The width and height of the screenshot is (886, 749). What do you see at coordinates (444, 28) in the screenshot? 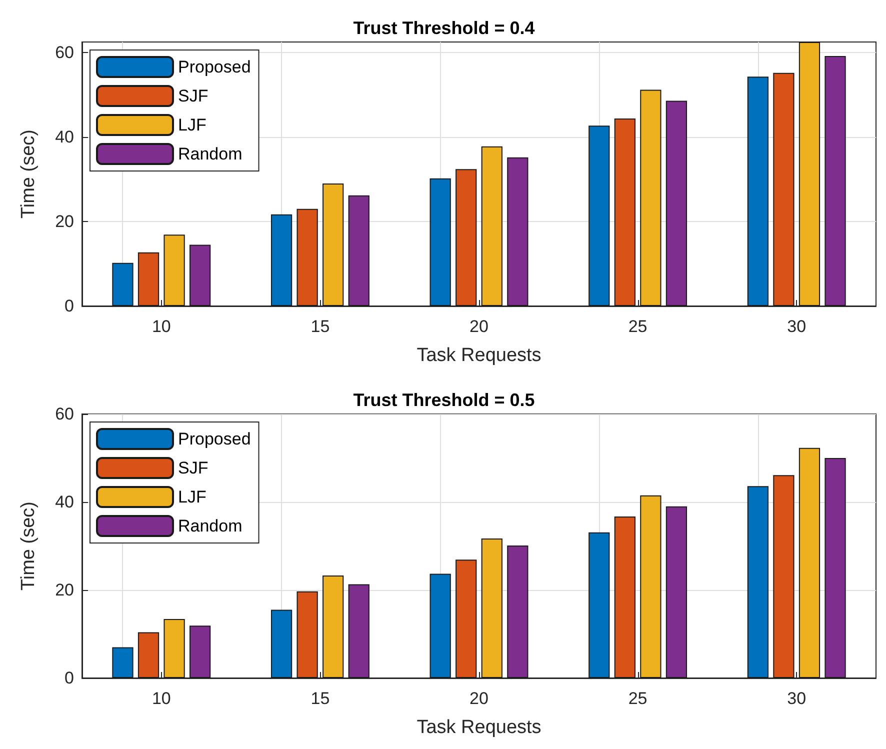
I see `chart-title: Trust Threshold = 0.4` at bounding box center [444, 28].